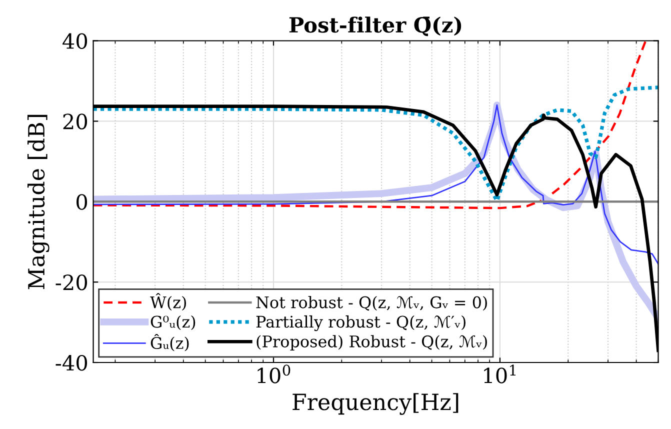 This screenshot has height=429, width=671. Describe the element at coordinates (72, 362) in the screenshot. I see `y-tick-label: -40` at that location.